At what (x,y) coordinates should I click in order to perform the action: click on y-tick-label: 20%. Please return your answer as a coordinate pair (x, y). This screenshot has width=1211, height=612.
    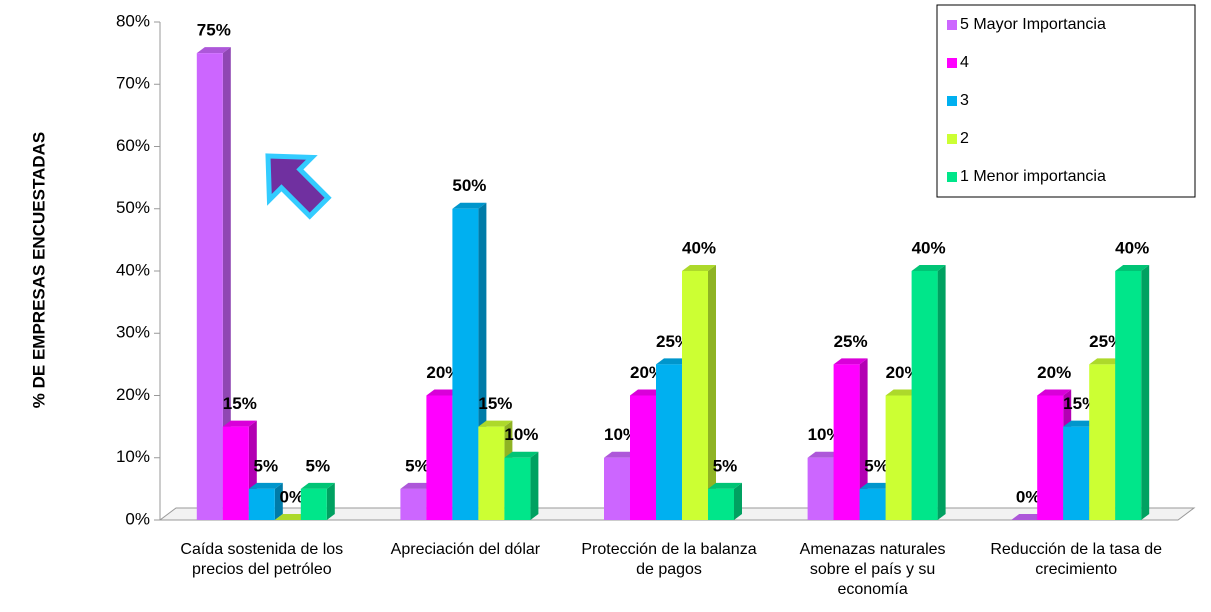
    Looking at the image, I should click on (133, 394).